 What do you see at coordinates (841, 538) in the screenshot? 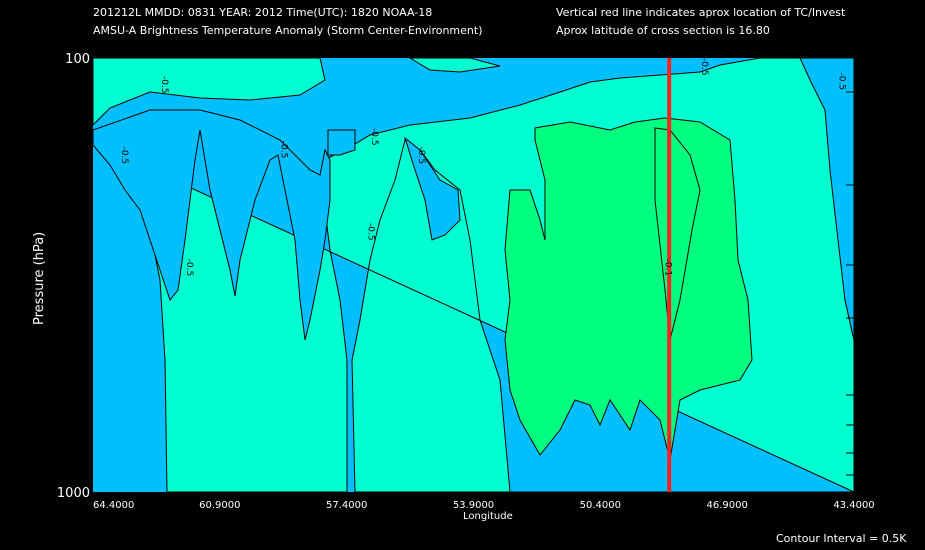
I see `contour-interval-label: Contour Interval = 0.5K` at bounding box center [841, 538].